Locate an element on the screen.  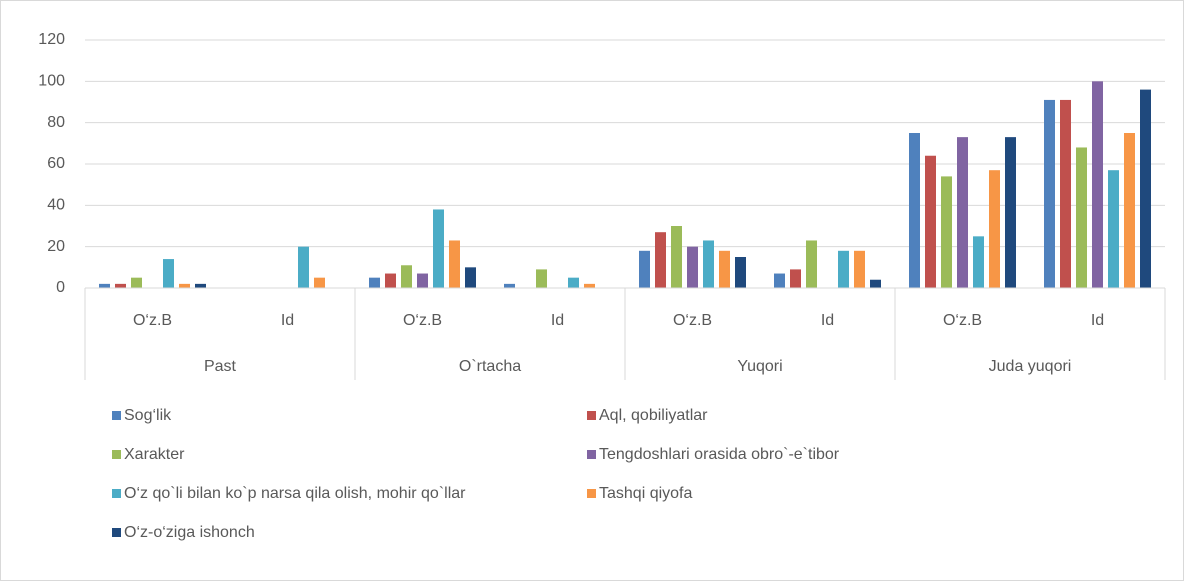
y-tick-label: 120 is located at coordinates (51, 39).